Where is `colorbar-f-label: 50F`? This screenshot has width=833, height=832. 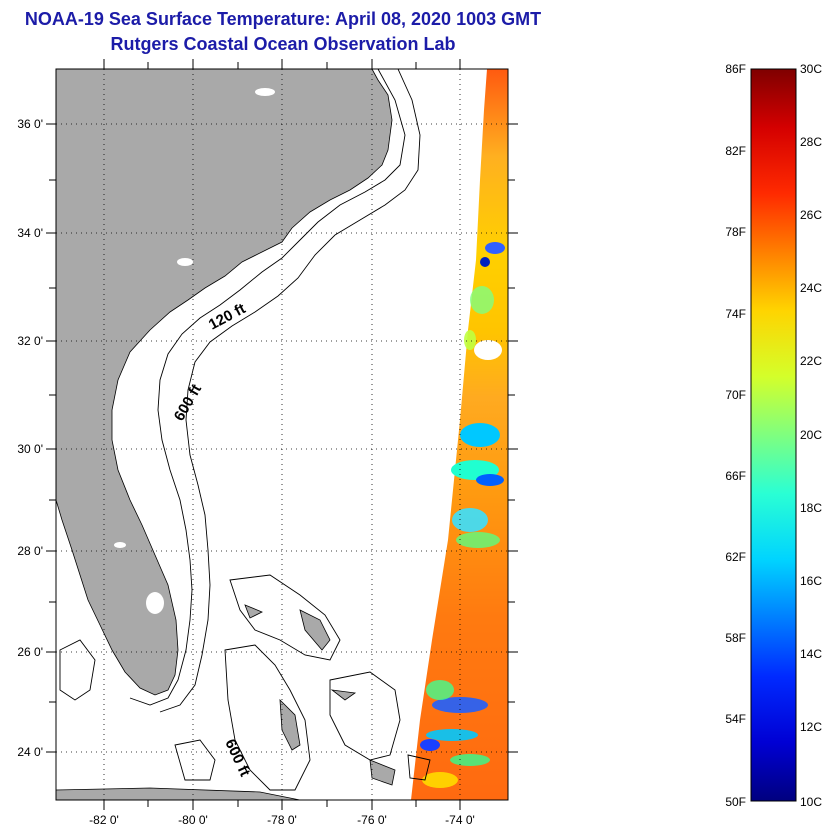 colorbar-f-label: 50F is located at coordinates (735, 802).